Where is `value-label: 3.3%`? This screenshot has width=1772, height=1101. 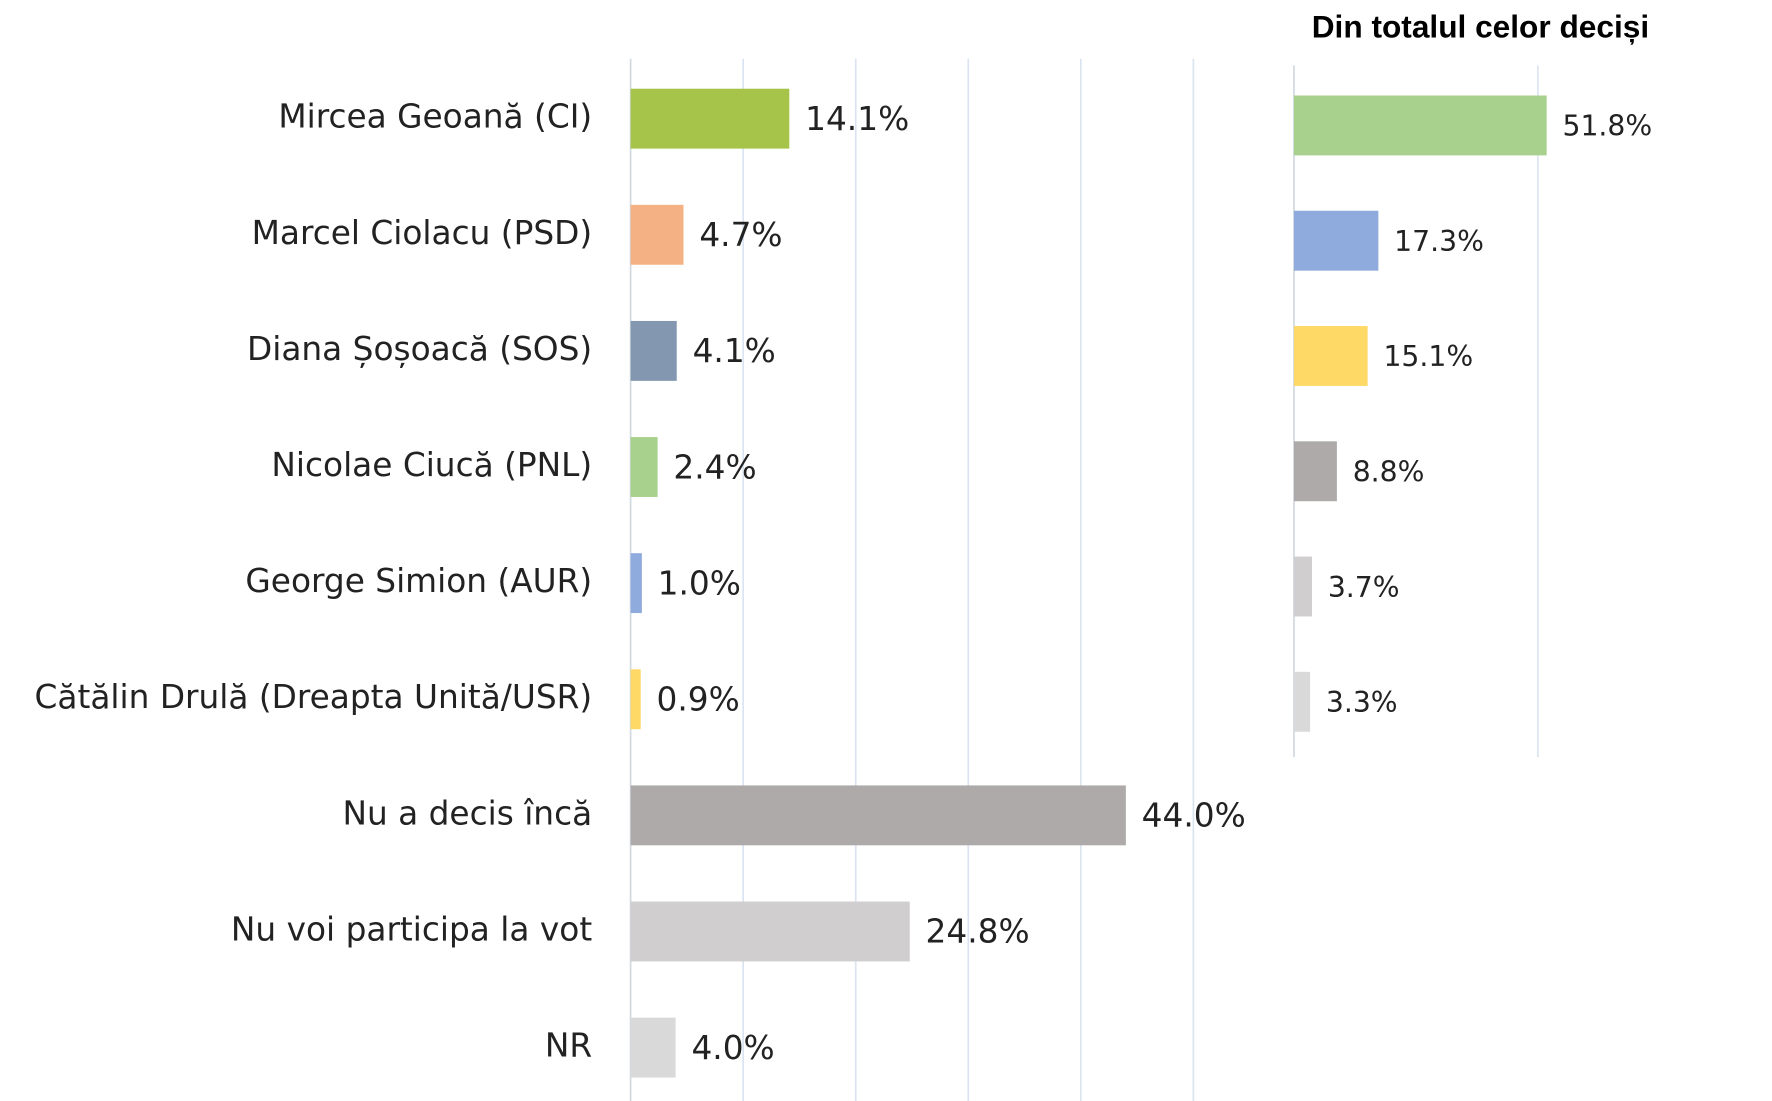 value-label: 3.3% is located at coordinates (1362, 702).